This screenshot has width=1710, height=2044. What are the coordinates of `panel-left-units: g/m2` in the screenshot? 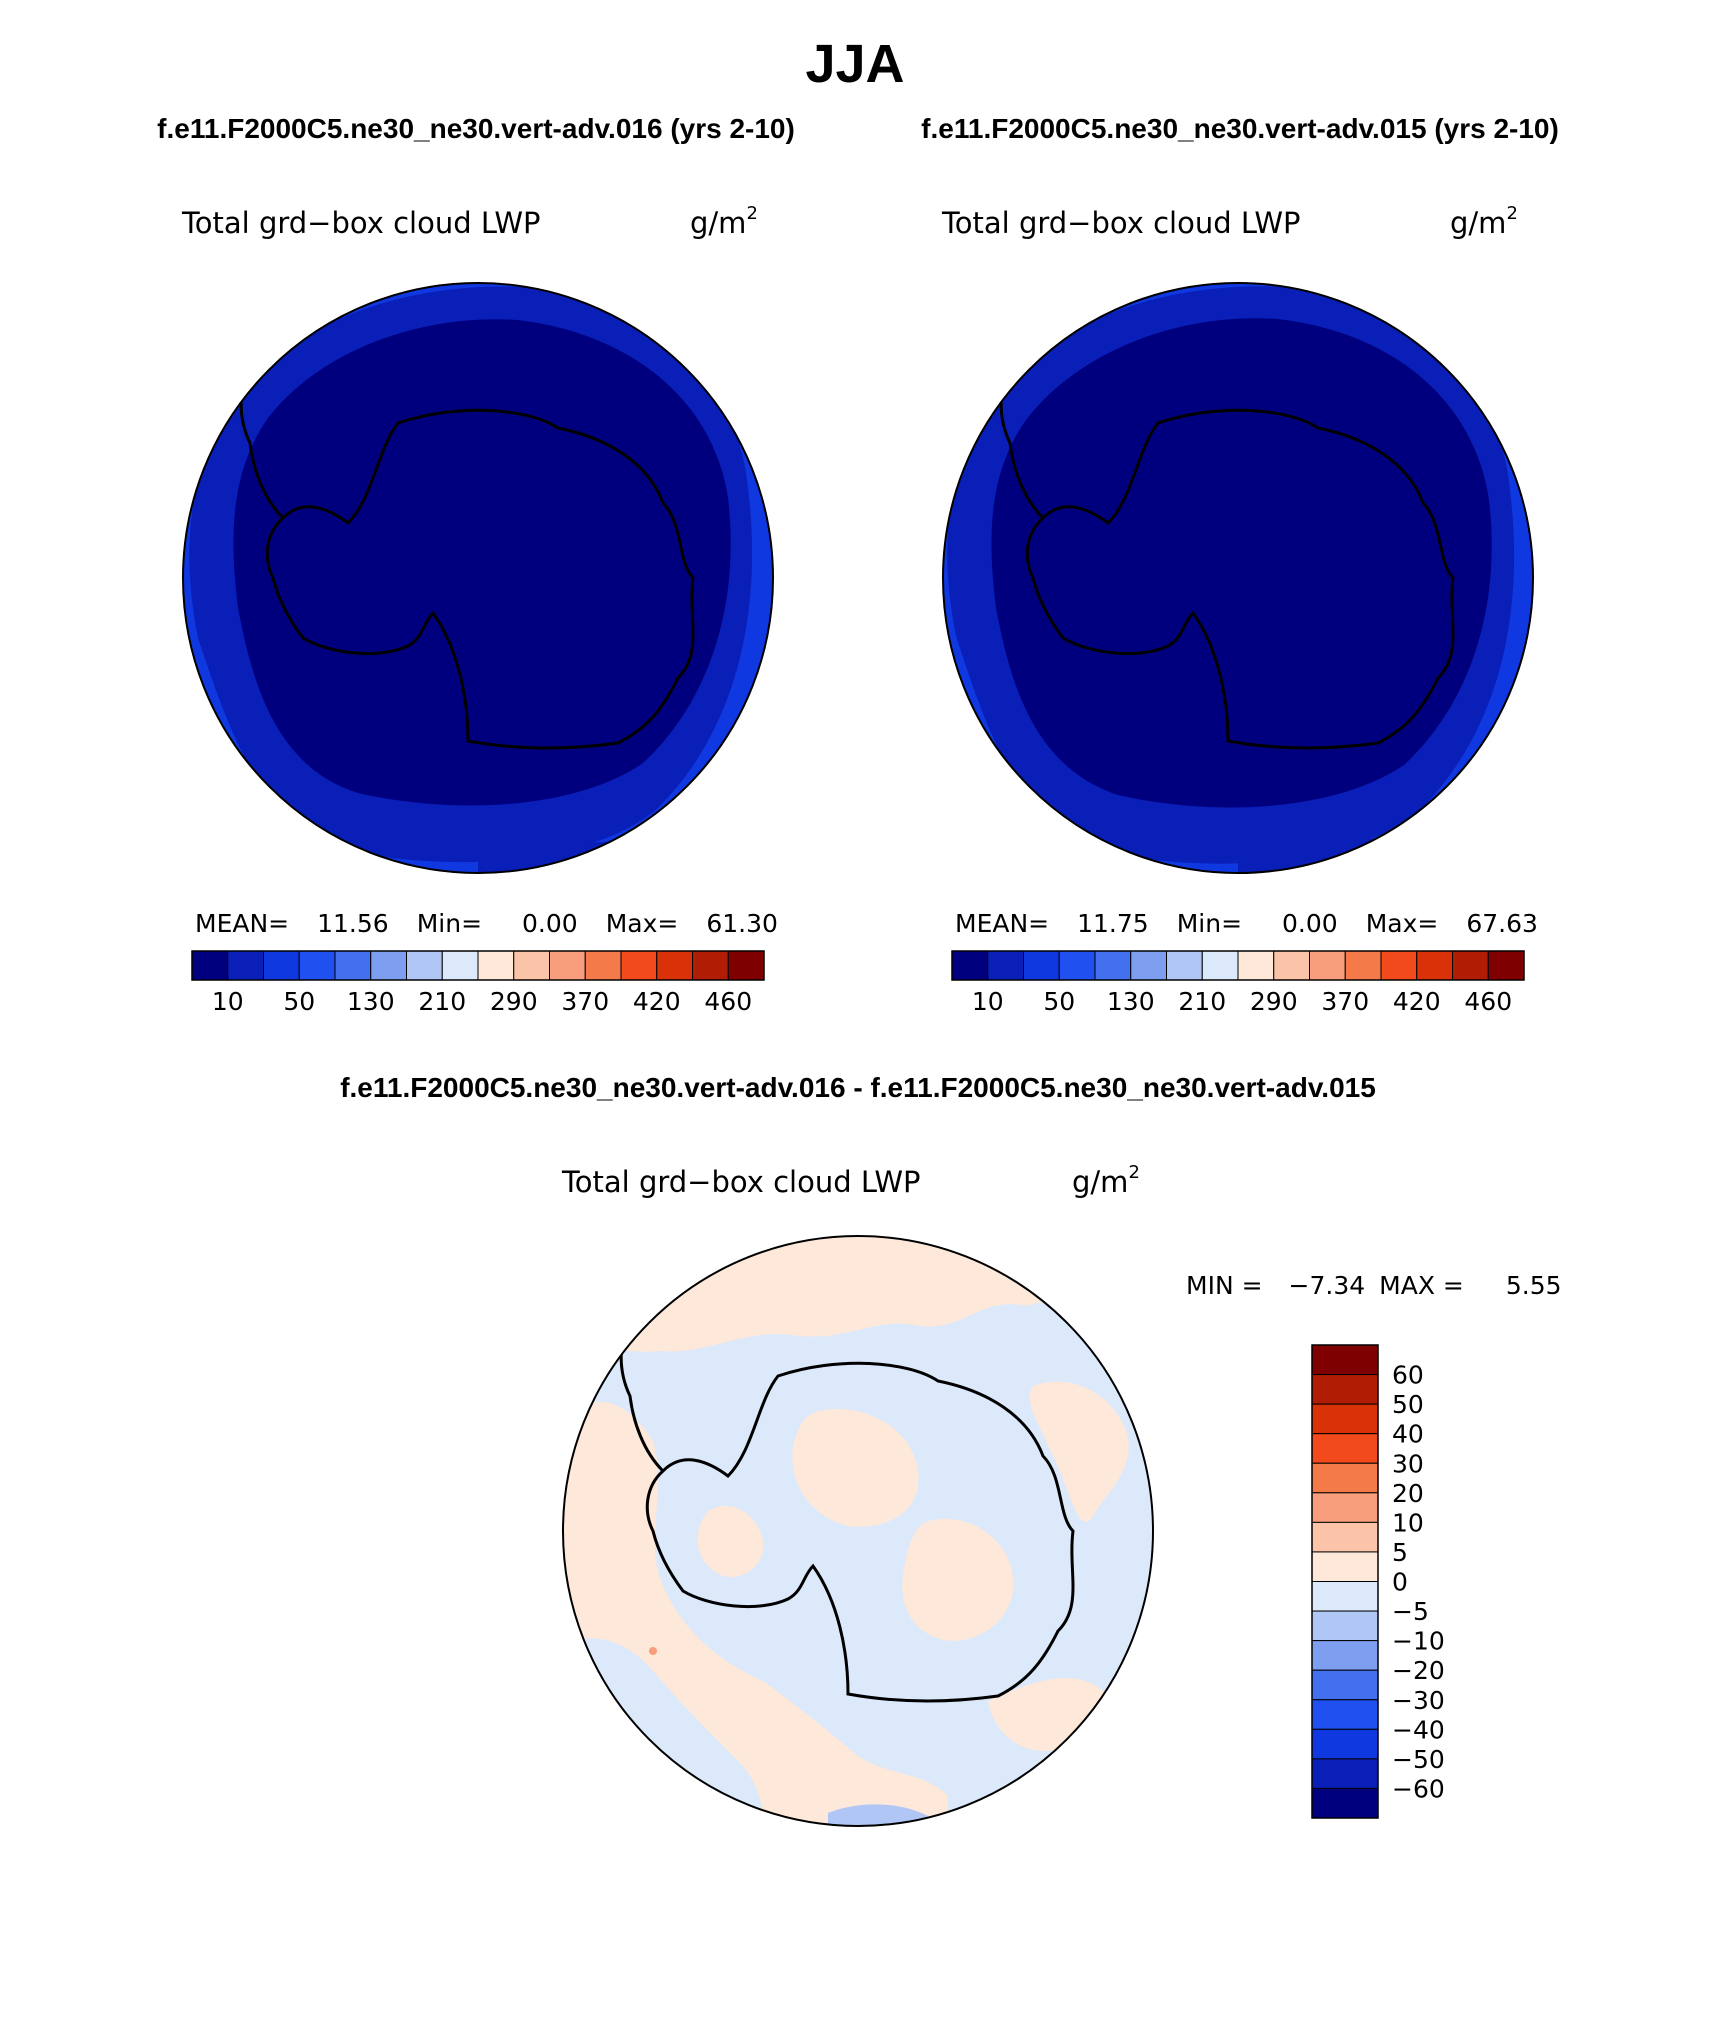 It's located at (724, 221).